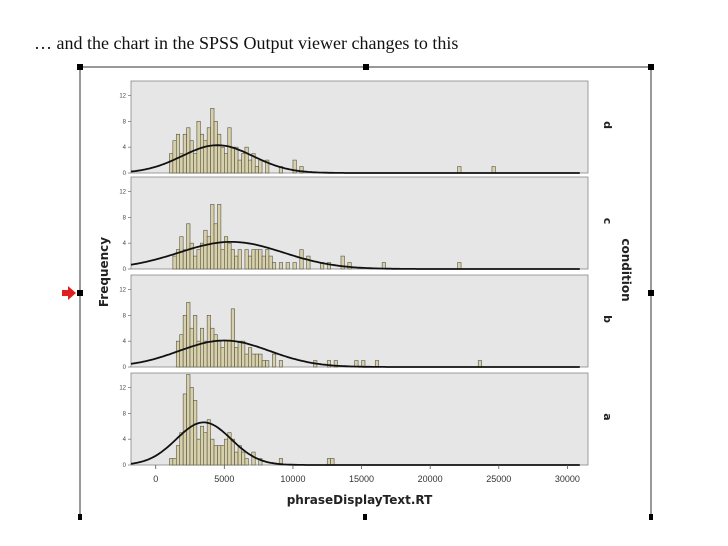  I want to click on resize-handle-middle-left, so click(80, 293).